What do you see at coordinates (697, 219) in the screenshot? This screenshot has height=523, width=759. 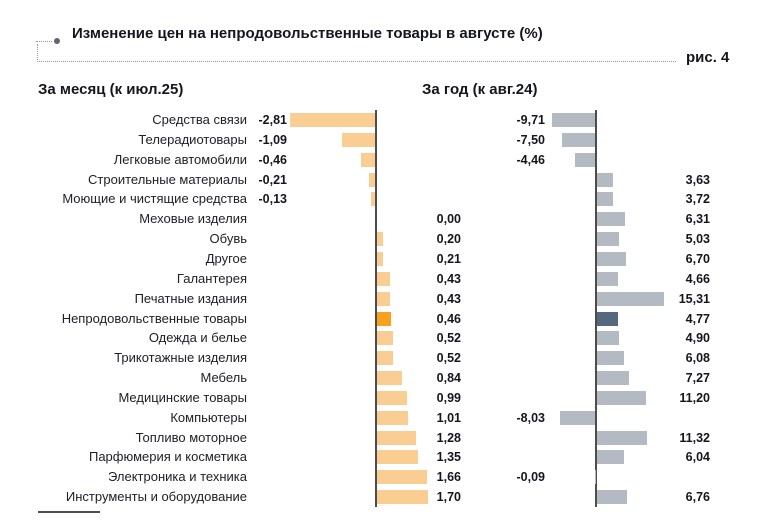 I see `year-positive-value-label: 6,31` at bounding box center [697, 219].